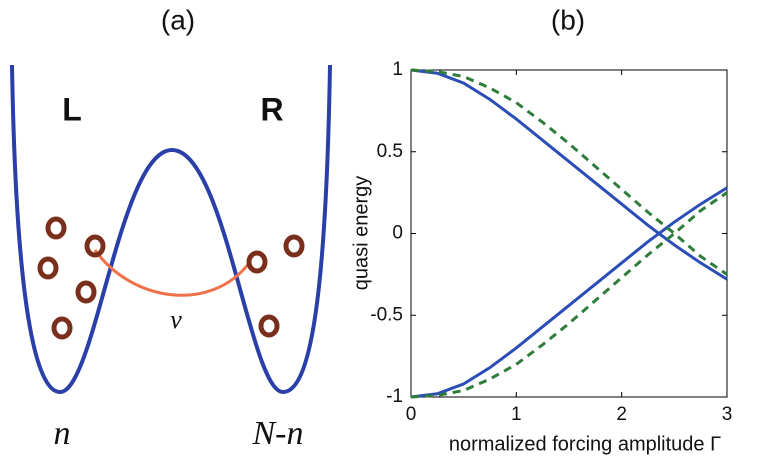  Describe the element at coordinates (585, 444) in the screenshot. I see `x-axis-label: normalized forcing amplitude Γ` at that location.